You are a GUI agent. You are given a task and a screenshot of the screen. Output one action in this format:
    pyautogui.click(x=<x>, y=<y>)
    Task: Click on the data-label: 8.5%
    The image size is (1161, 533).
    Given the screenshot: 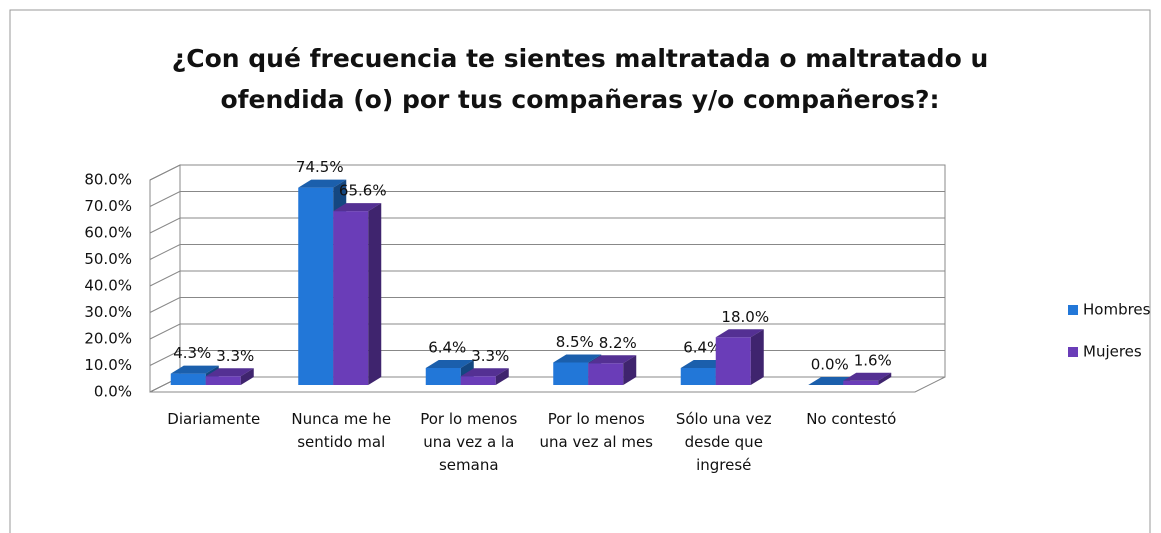 What is the action you would take?
    pyautogui.click(x=575, y=342)
    